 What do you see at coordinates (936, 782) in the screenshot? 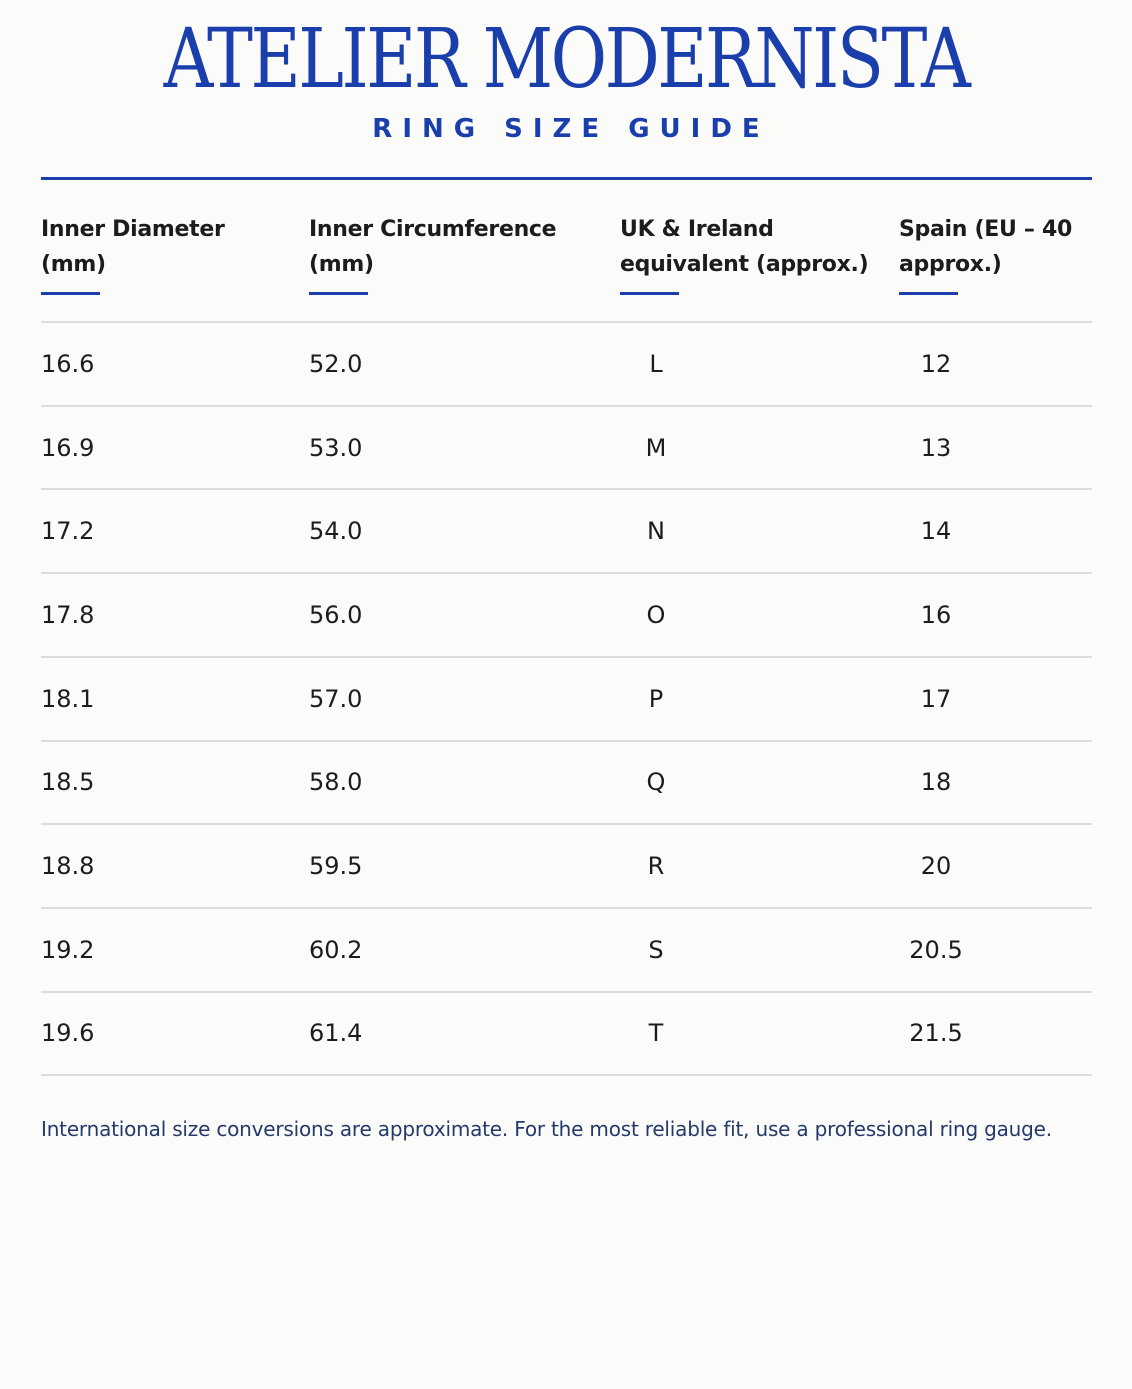
I see `cell-spain-size: 18` at bounding box center [936, 782].